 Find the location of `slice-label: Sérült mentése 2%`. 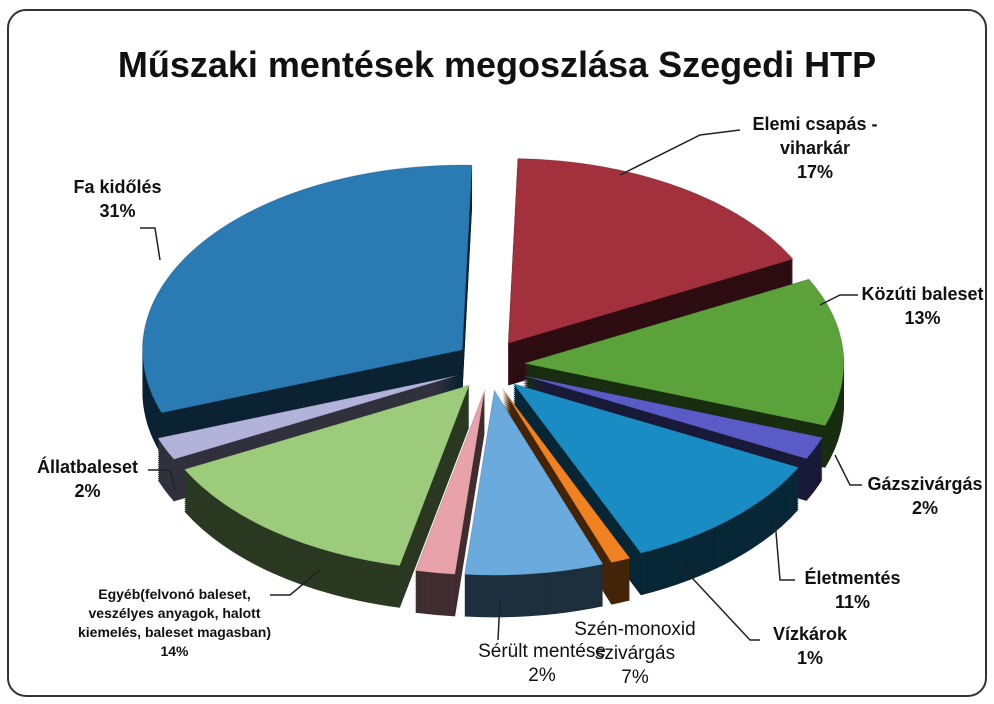

slice-label: Sérült mentése 2% is located at coordinates (542, 664).